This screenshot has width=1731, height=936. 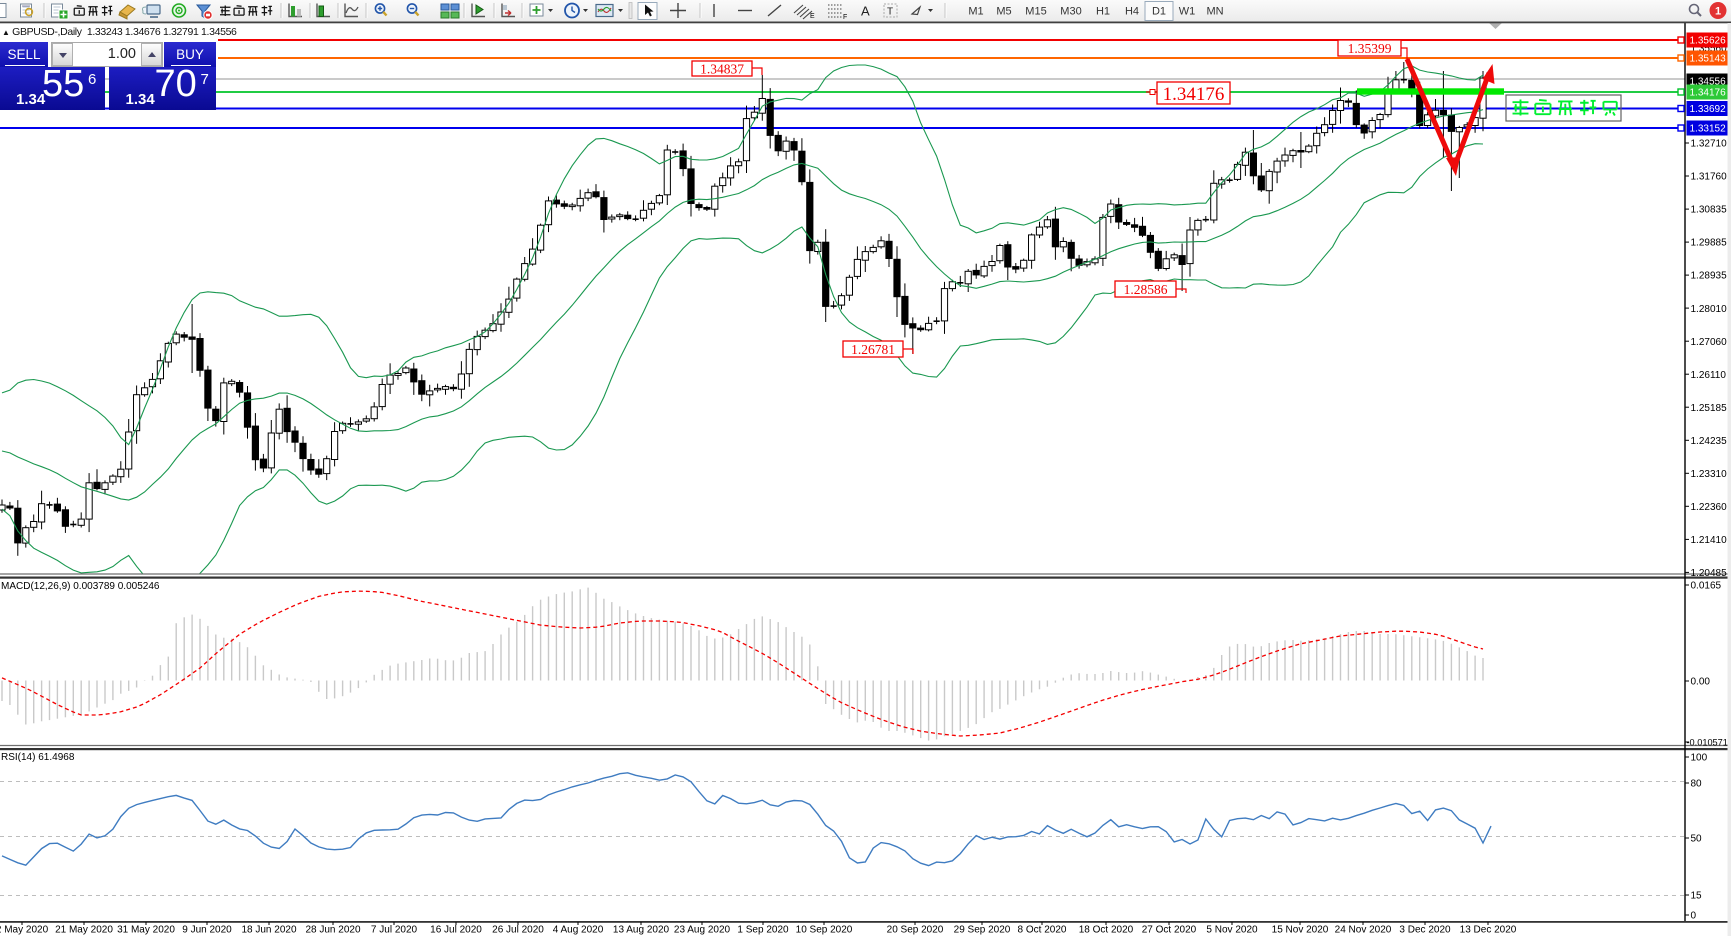 I want to click on svg-text: 1.35143, so click(x=1708, y=59).